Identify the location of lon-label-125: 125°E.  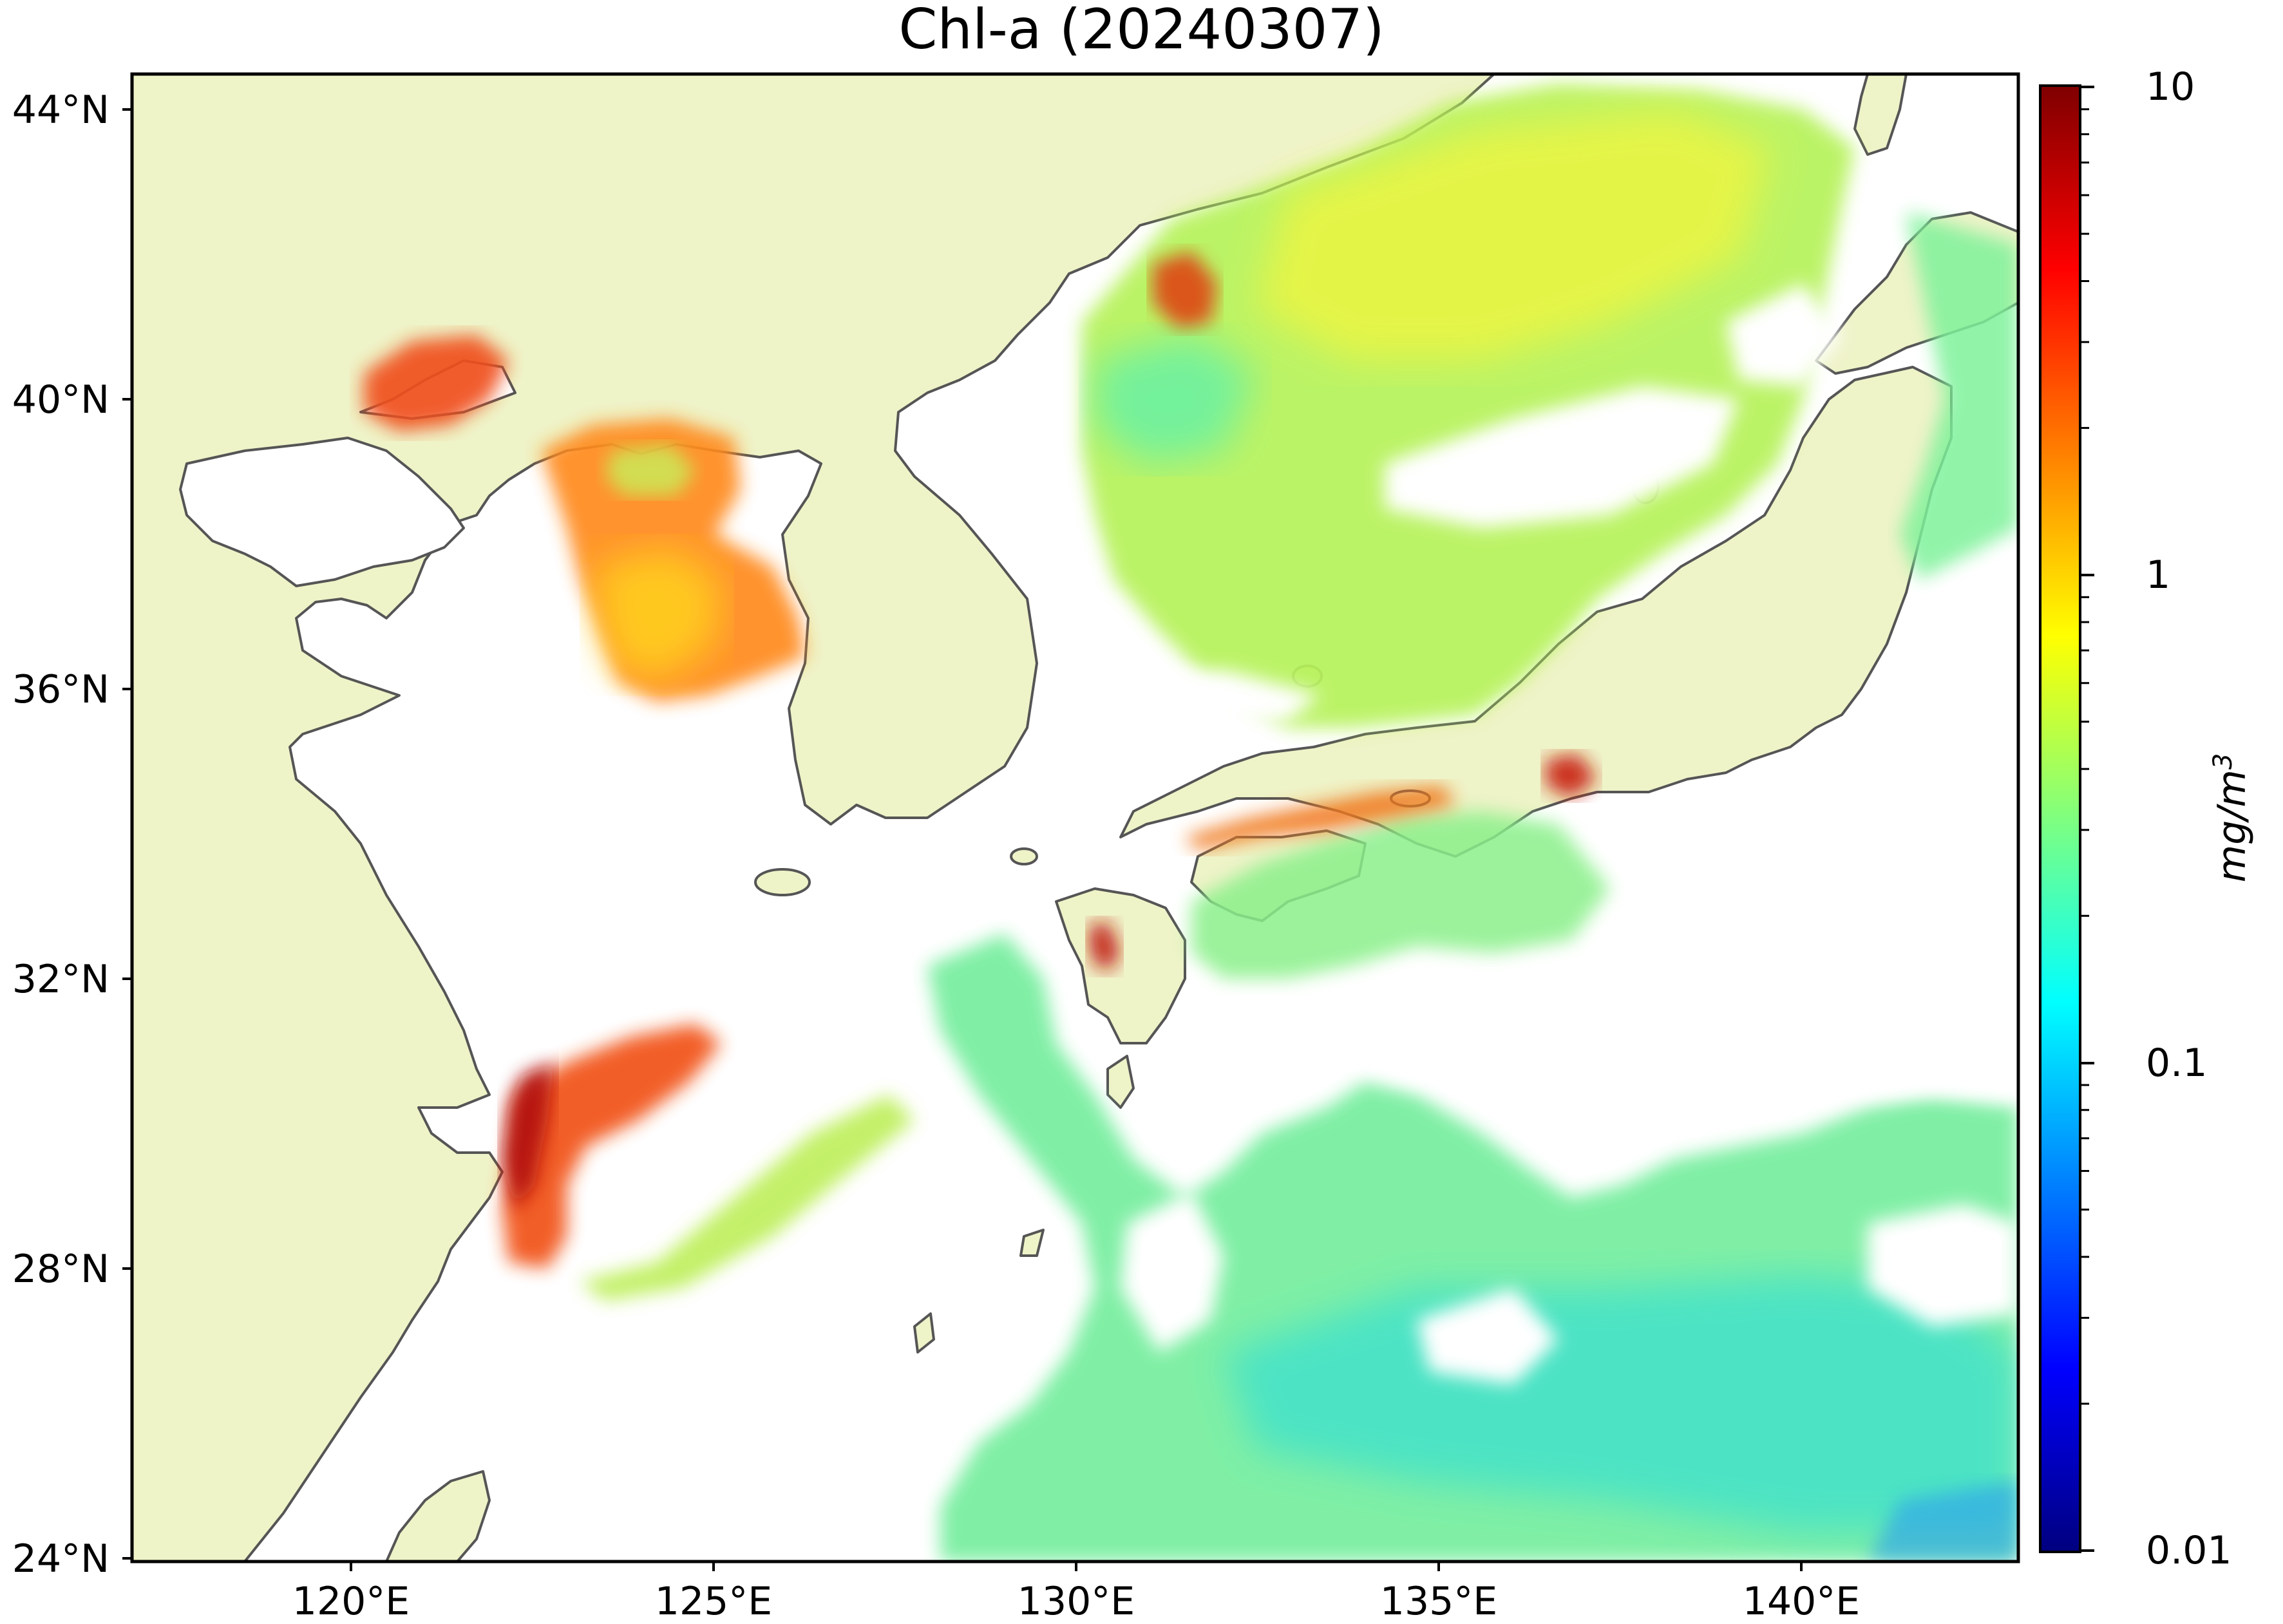
(713, 1601).